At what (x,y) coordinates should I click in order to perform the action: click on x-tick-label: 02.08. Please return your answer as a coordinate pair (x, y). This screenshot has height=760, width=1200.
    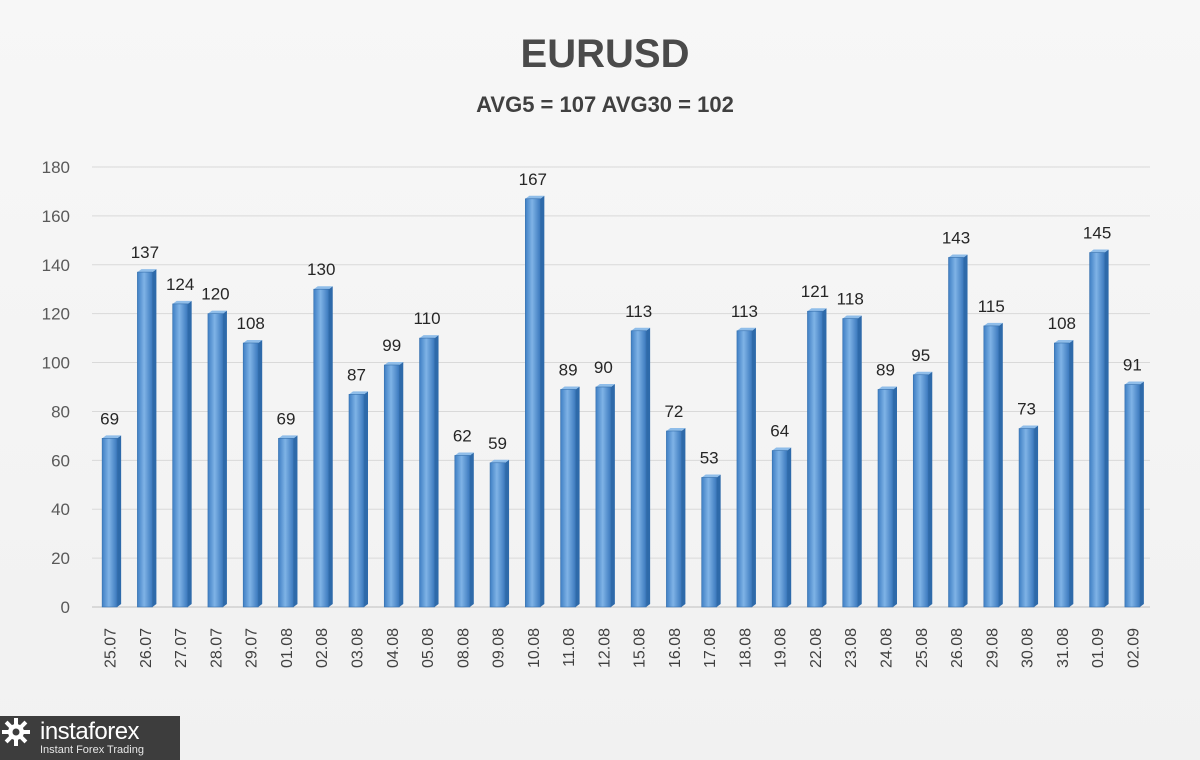
    Looking at the image, I should click on (322, 648).